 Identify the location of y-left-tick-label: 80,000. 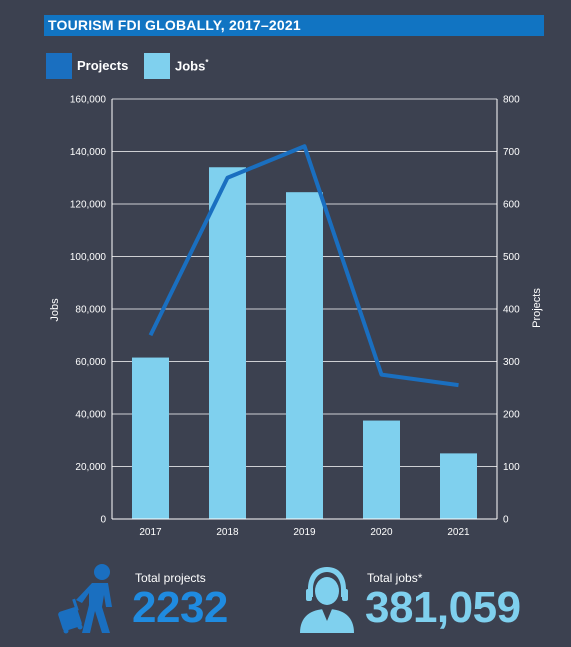
(90, 310).